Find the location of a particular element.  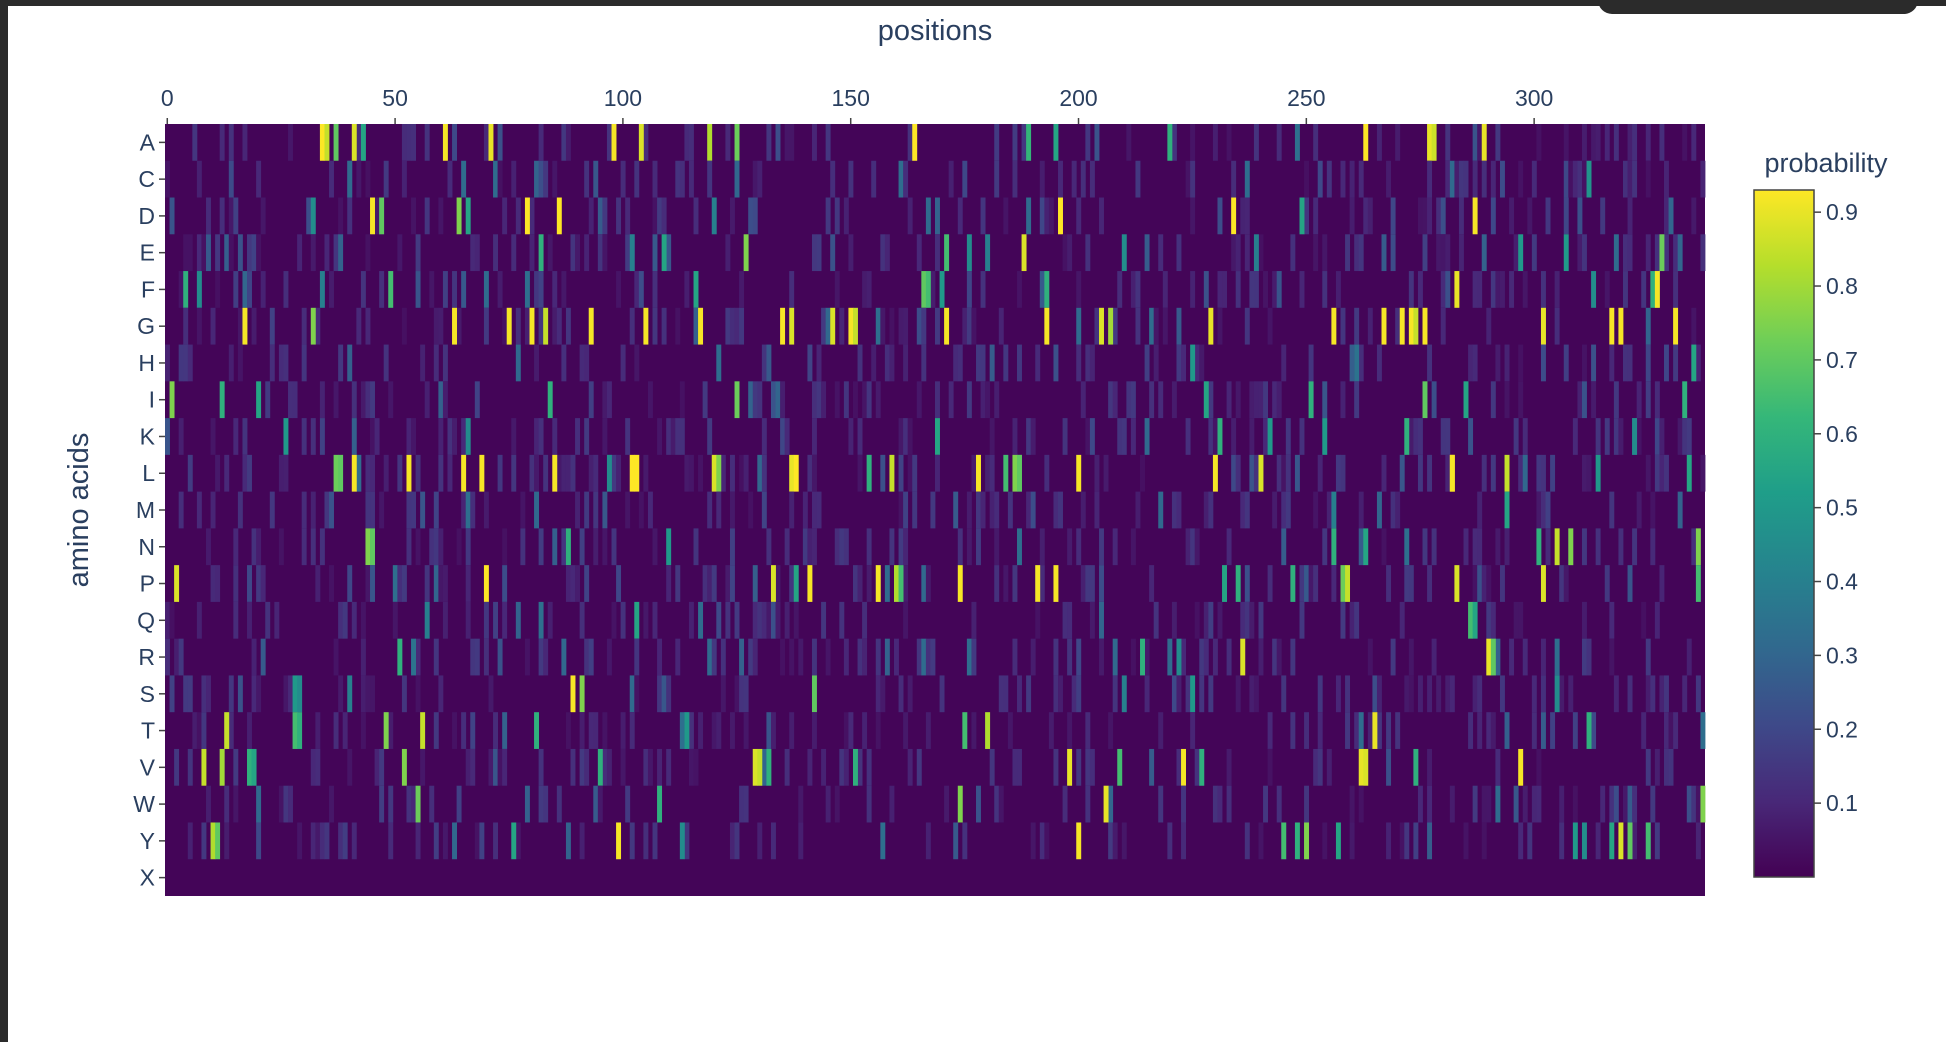

window-tab-handle is located at coordinates (1758, 7).